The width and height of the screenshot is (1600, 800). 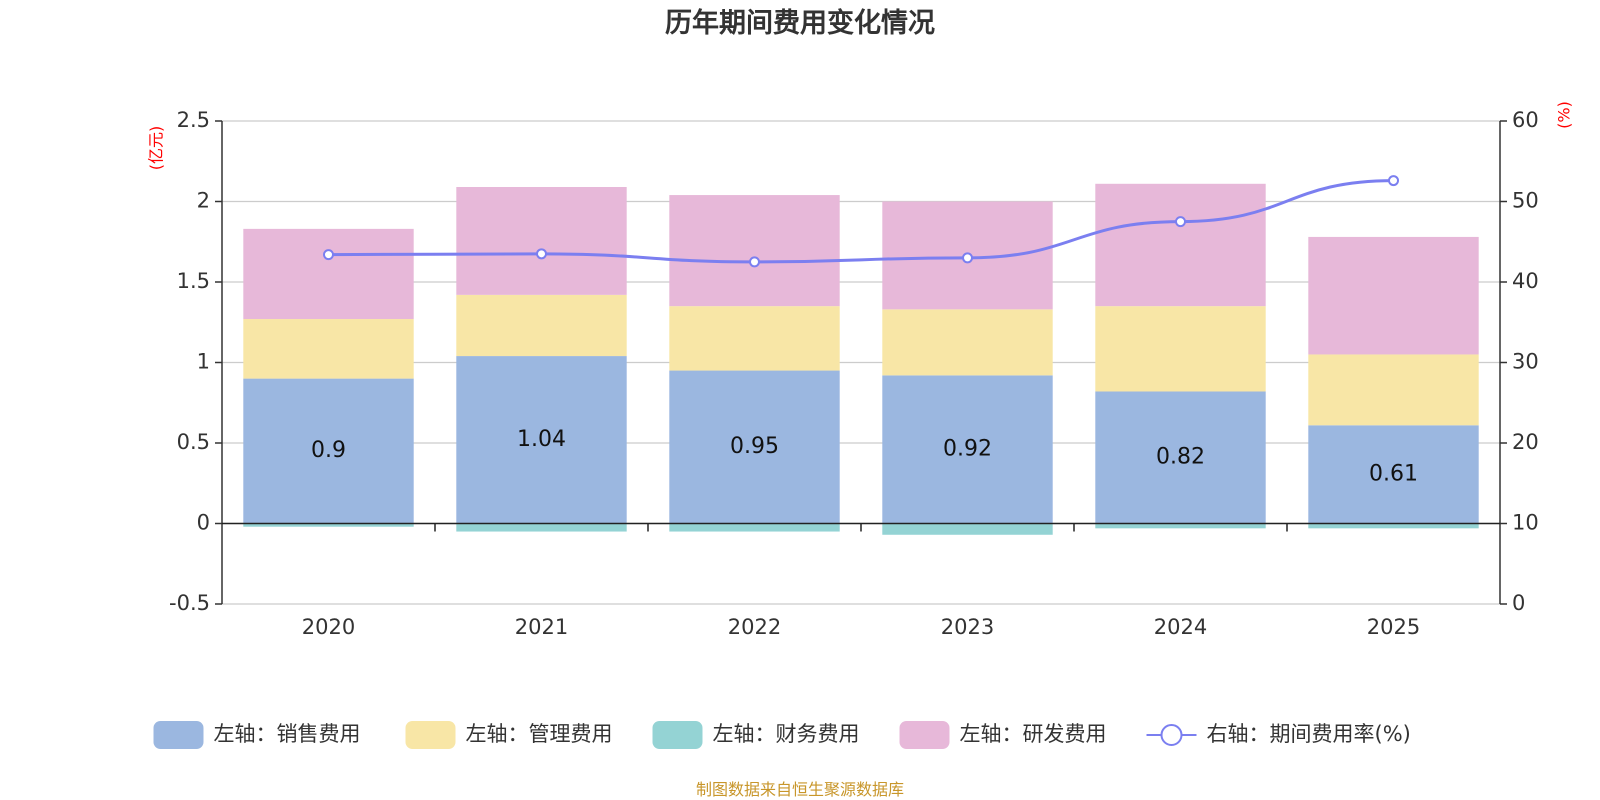 What do you see at coordinates (1525, 201) in the screenshot?
I see `right-tick-label: 50` at bounding box center [1525, 201].